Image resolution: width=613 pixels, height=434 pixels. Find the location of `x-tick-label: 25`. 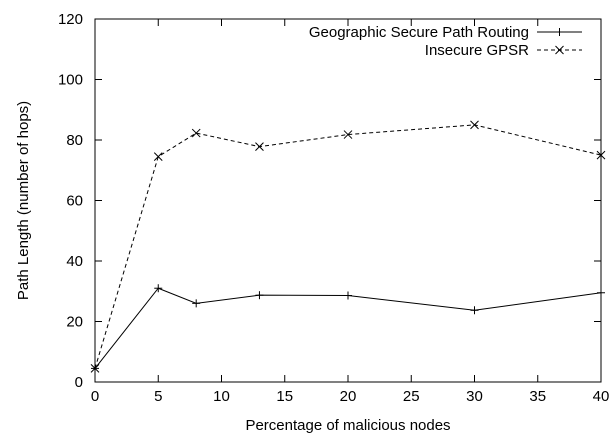

x-tick-label: 25 is located at coordinates (411, 396).